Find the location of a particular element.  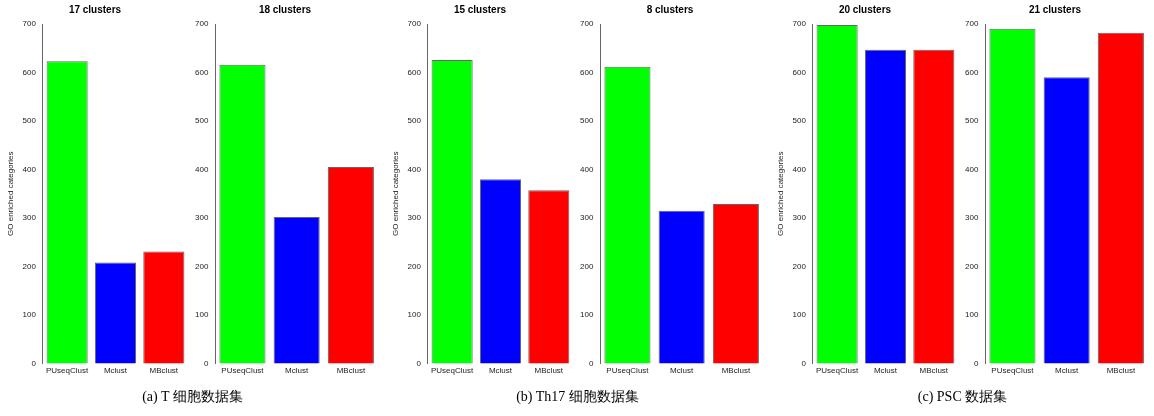

text: (a) T 细胞数据集 is located at coordinates (192, 397).